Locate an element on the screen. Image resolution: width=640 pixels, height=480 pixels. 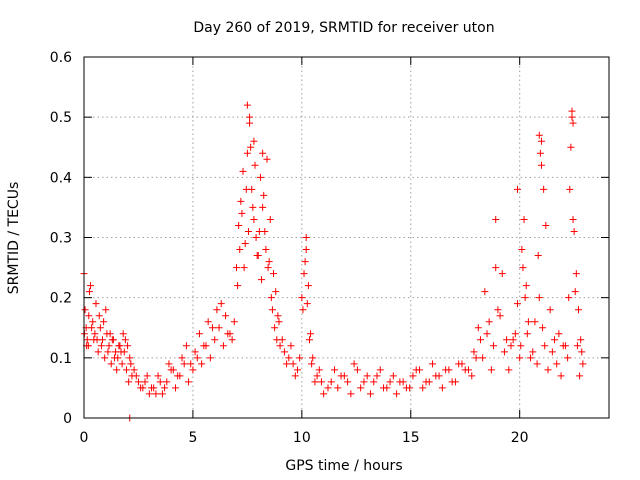
x-tick-label: 15 is located at coordinates (411, 438).